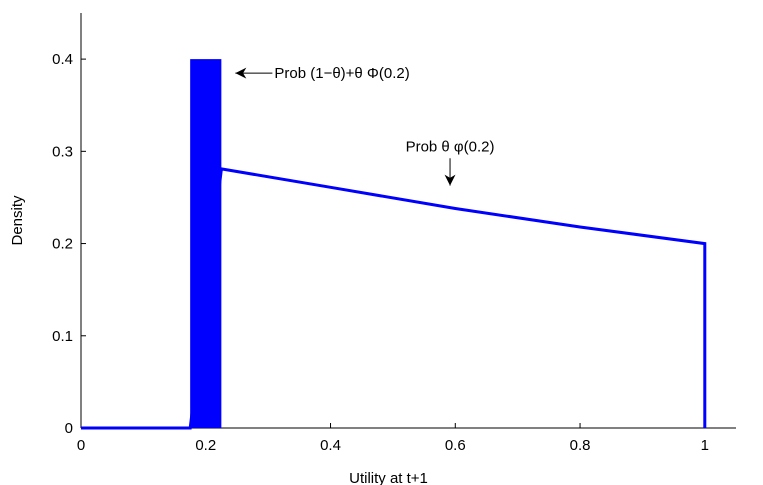  I want to click on annotation-label: Prob (1−θ)+θ Φ(0.2), so click(341, 73).